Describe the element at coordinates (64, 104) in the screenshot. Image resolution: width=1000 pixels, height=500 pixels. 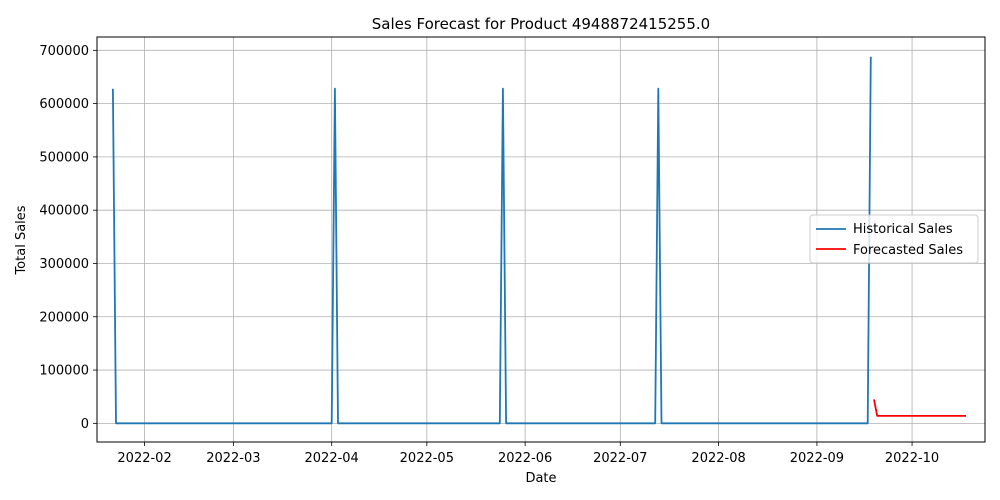
I see `y-tick-label: 600000` at that location.